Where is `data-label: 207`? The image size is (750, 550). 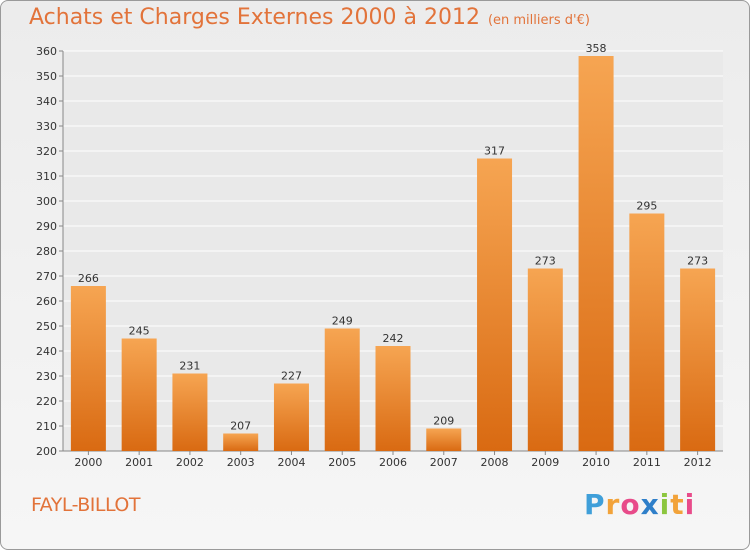
data-label: 207 is located at coordinates (240, 426).